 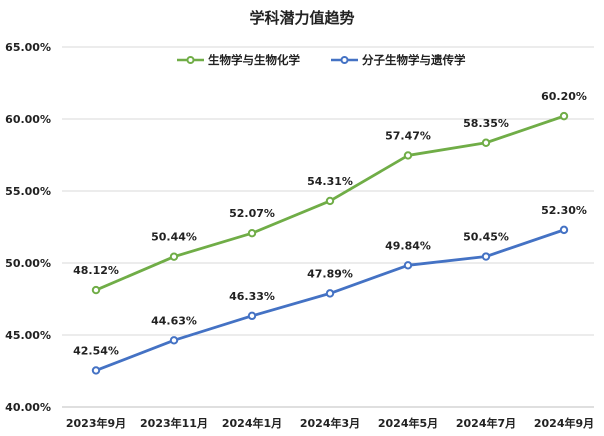 What do you see at coordinates (28, 263) in the screenshot?
I see `y-tick-label: 50.00%` at bounding box center [28, 263].